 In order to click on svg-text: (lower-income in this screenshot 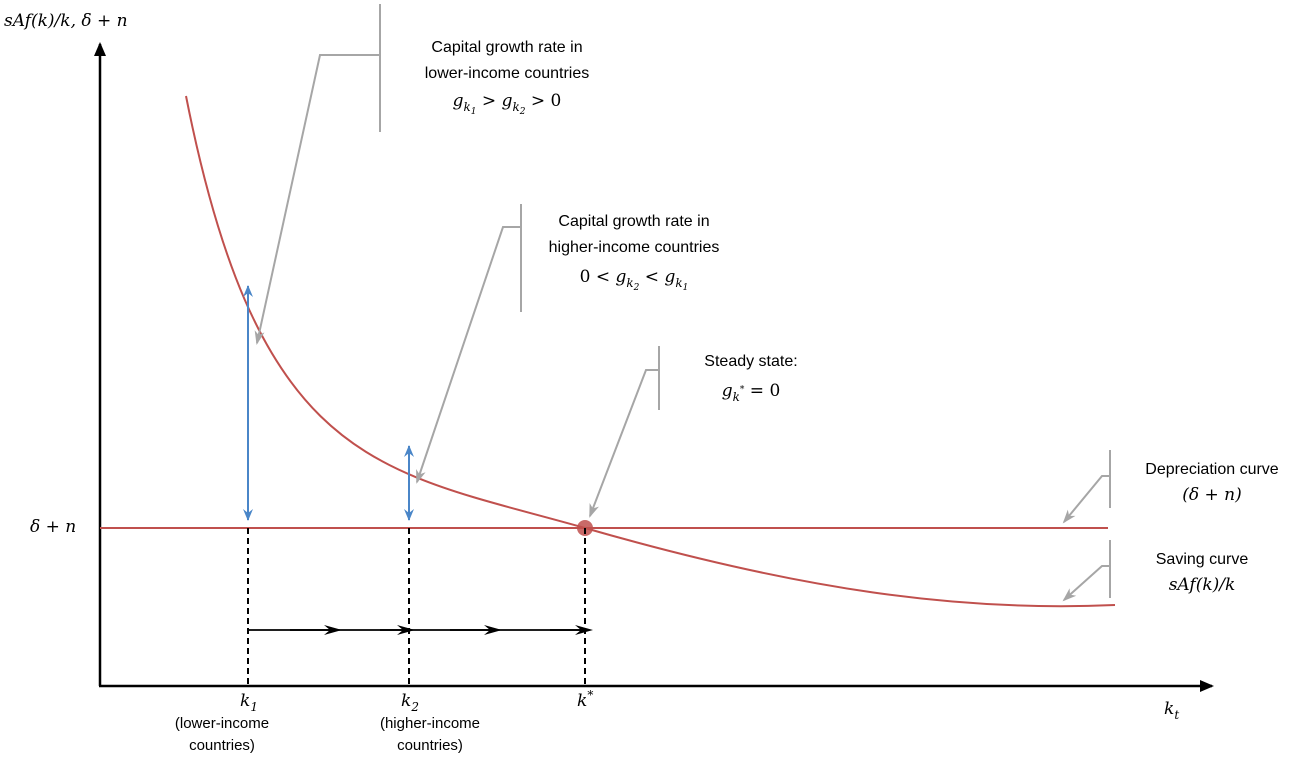, I will do `click(222, 723)`.